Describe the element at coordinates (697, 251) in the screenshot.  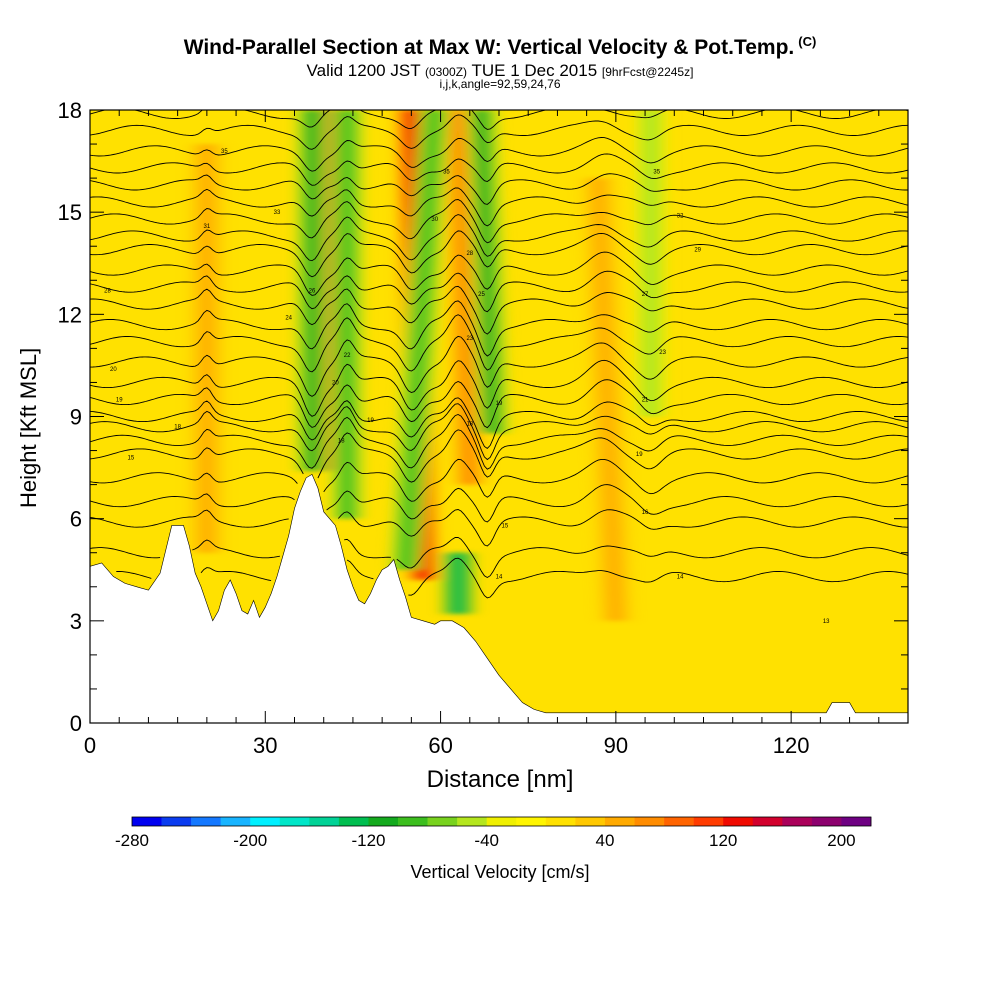
I see `theta-contour-label: 29` at that location.